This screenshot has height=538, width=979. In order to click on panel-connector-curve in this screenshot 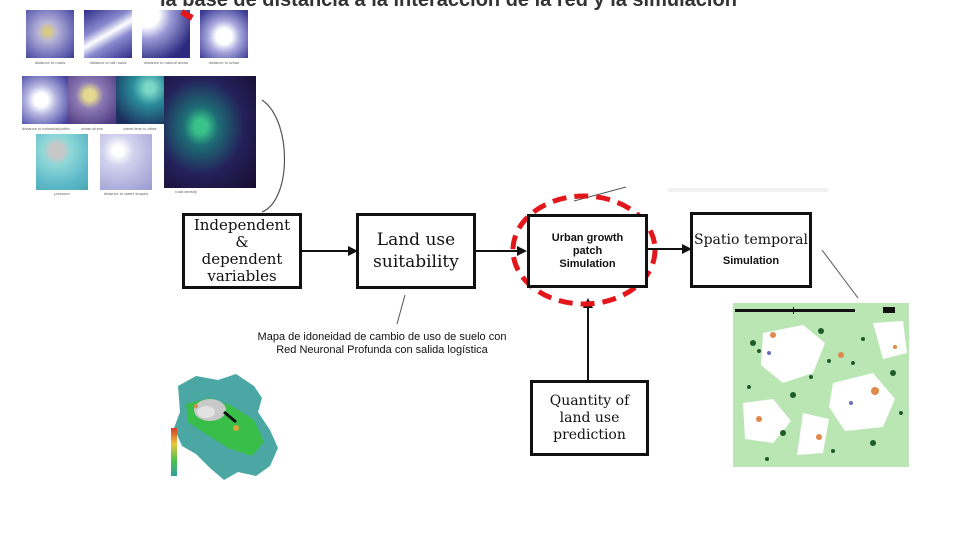, I will do `click(273, 156)`.